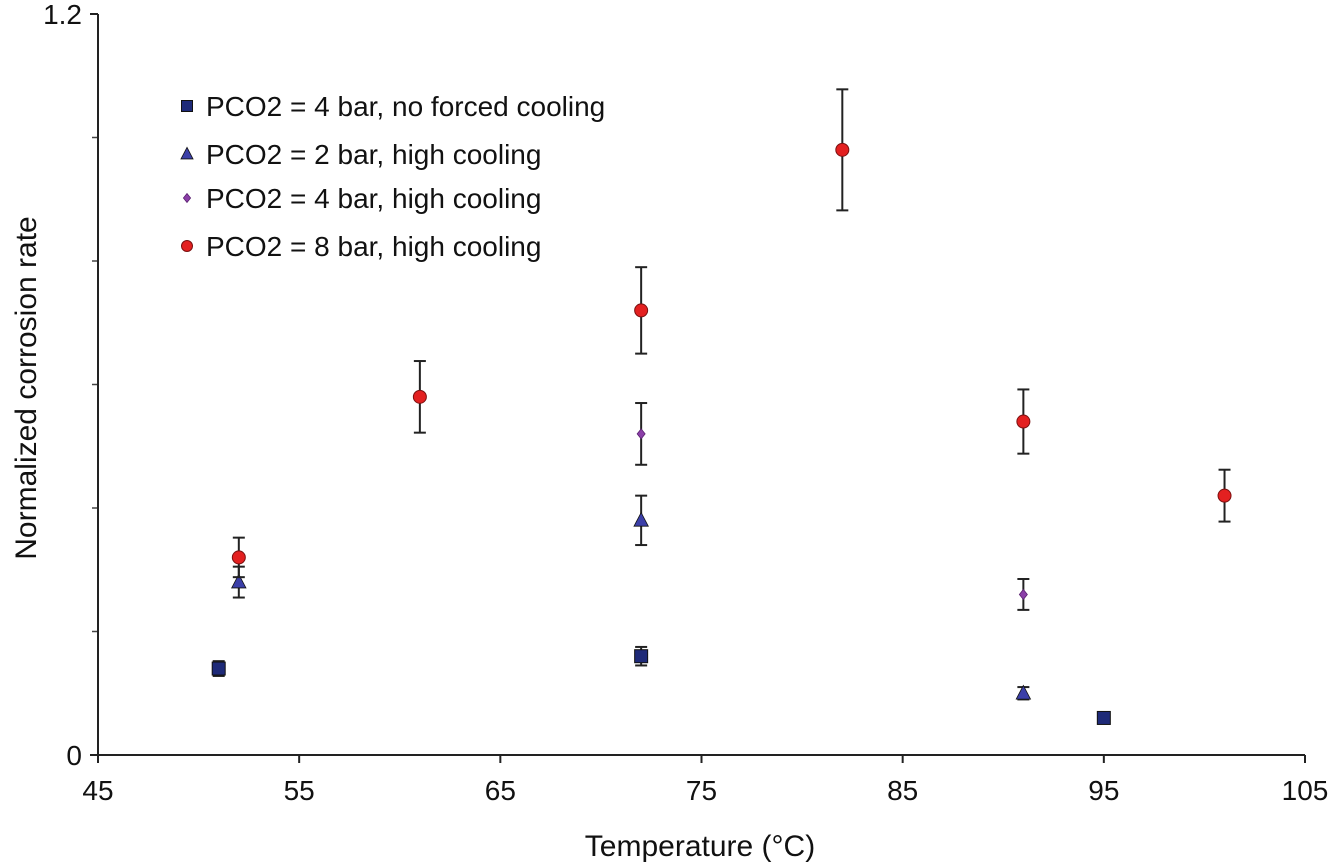  What do you see at coordinates (187, 153) in the screenshot?
I see `legend-marker-triangle` at bounding box center [187, 153].